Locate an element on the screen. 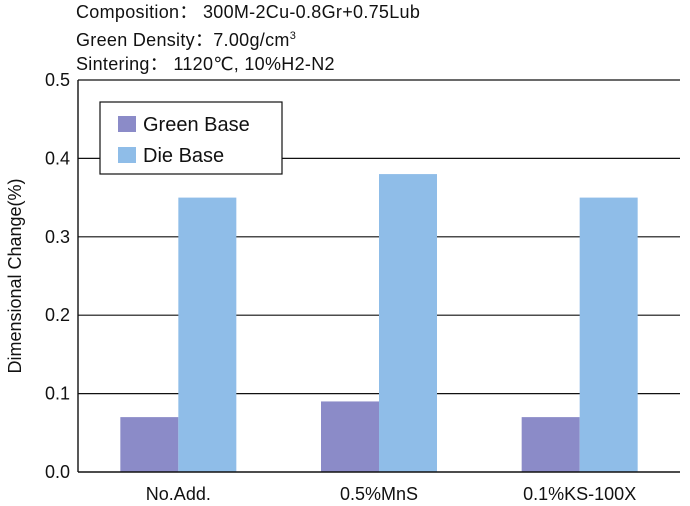  composition-line: Composition： 300M-2Cu-0.8Gr+0.75Lub is located at coordinates (248, 12).